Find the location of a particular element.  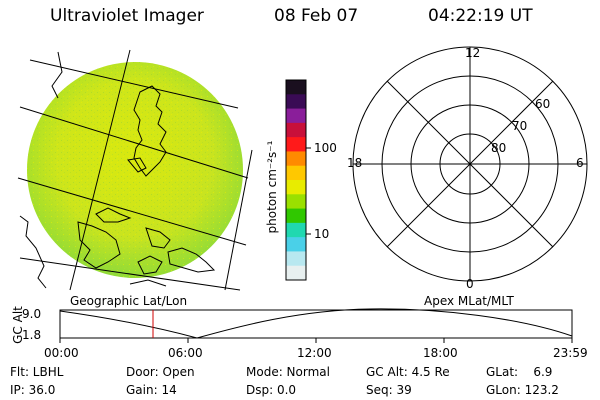

colorbar is located at coordinates (296, 180).